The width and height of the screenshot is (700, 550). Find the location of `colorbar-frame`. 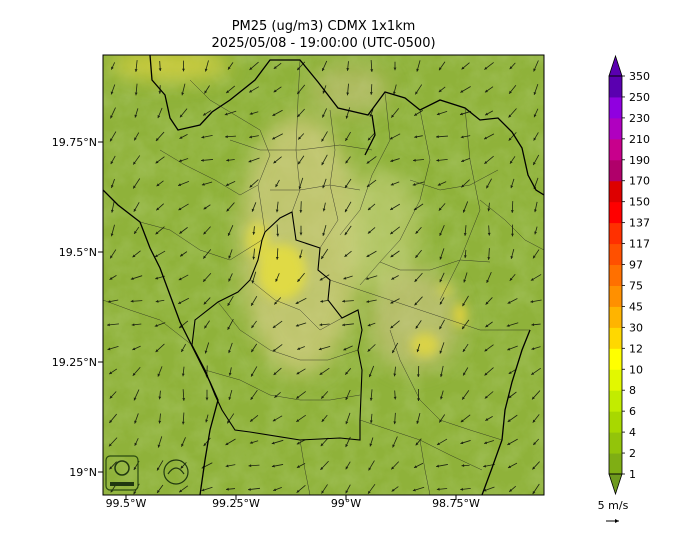

colorbar-frame is located at coordinates (615, 275).